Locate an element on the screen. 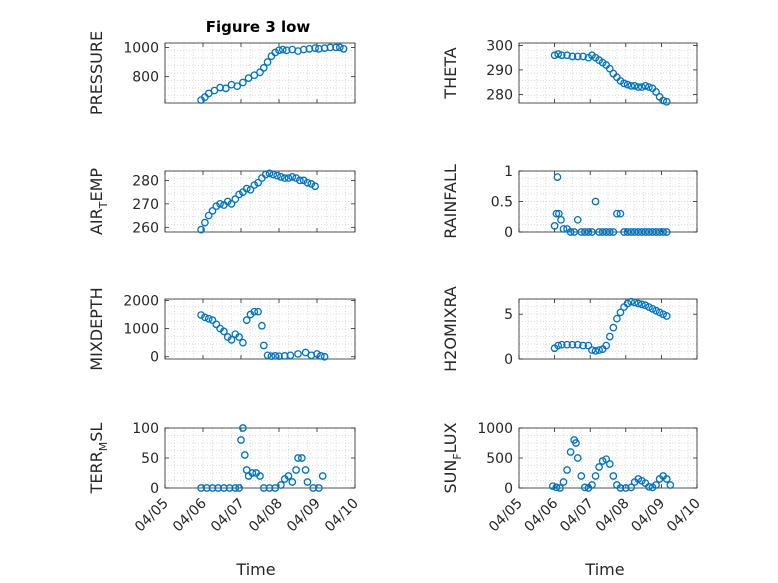  subplot-theta: 280 290 300 THETA is located at coordinates (569, 72).